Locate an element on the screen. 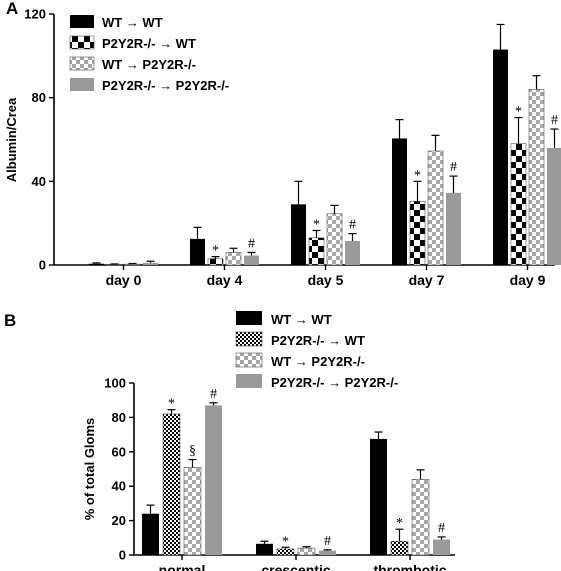  significance-marker: § is located at coordinates (192, 451).